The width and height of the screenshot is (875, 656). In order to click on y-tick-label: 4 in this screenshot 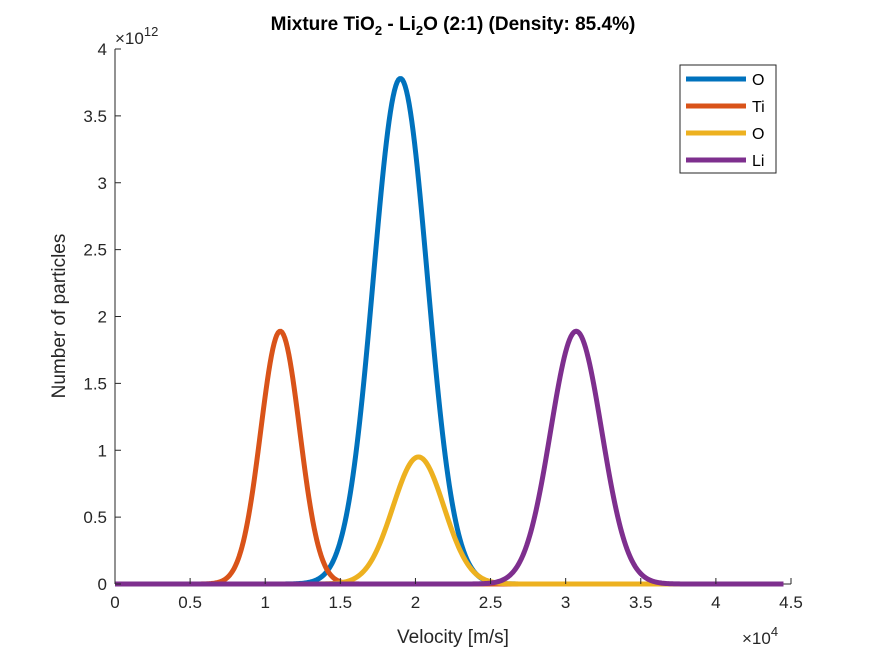, I will do `click(102, 49)`.